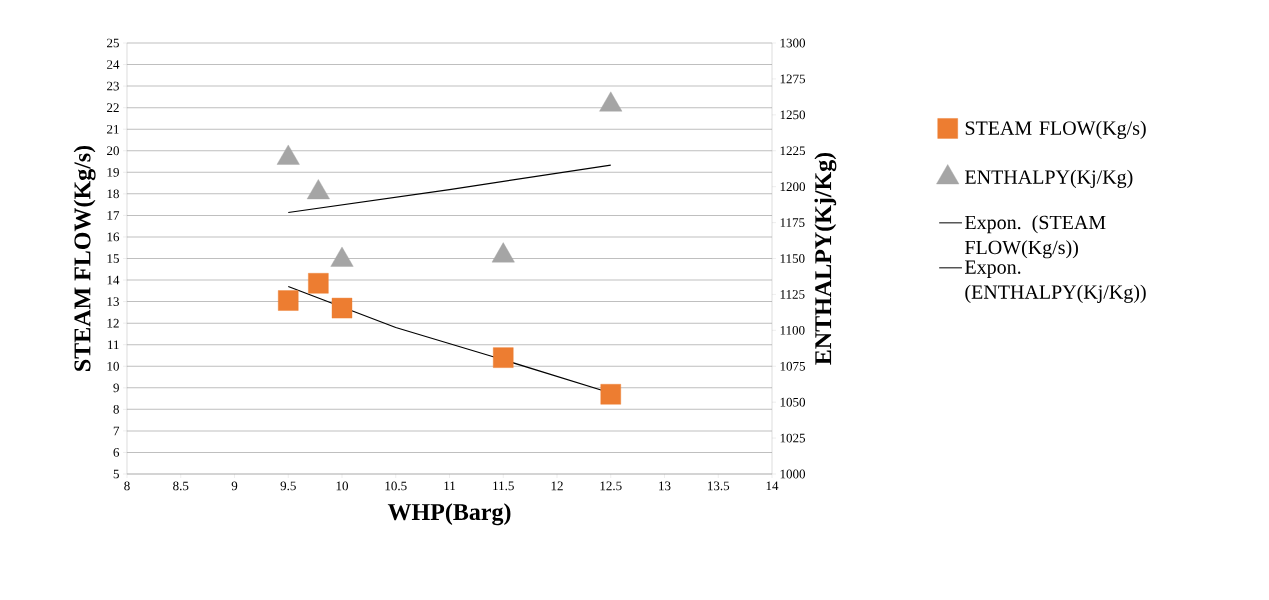 The height and width of the screenshot is (600, 1269). I want to click on y-tick-label: 24, so click(113, 64).